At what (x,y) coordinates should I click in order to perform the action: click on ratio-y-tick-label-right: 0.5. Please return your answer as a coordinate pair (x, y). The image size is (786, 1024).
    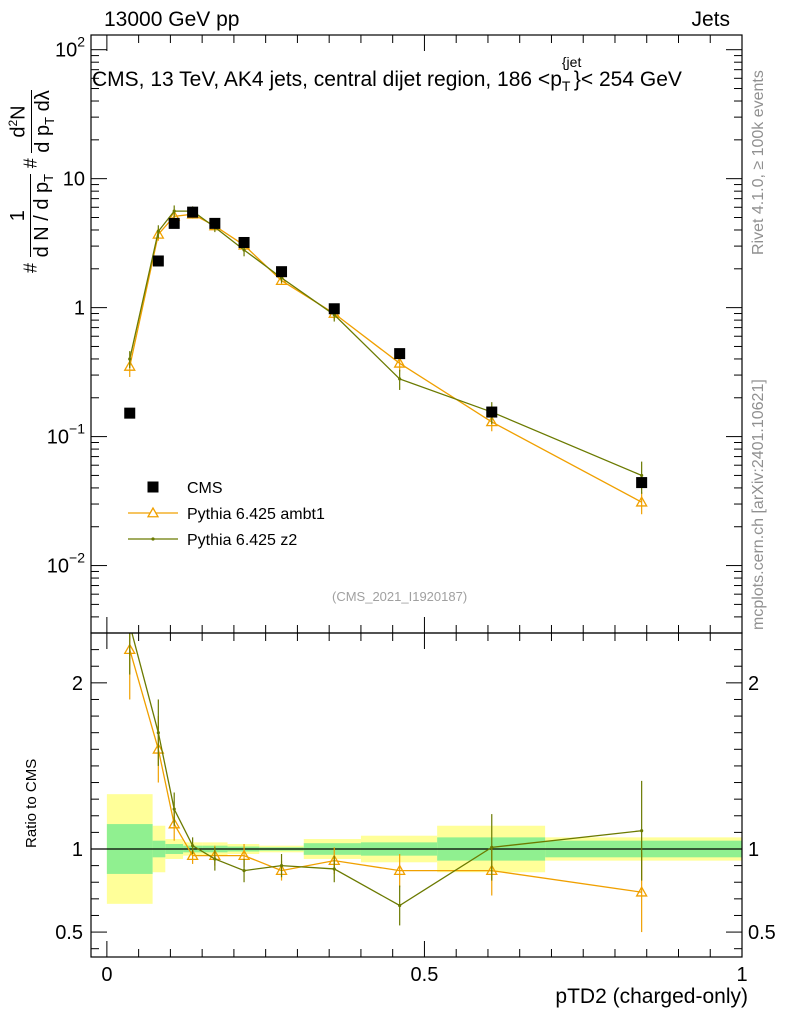
    Looking at the image, I should click on (762, 933).